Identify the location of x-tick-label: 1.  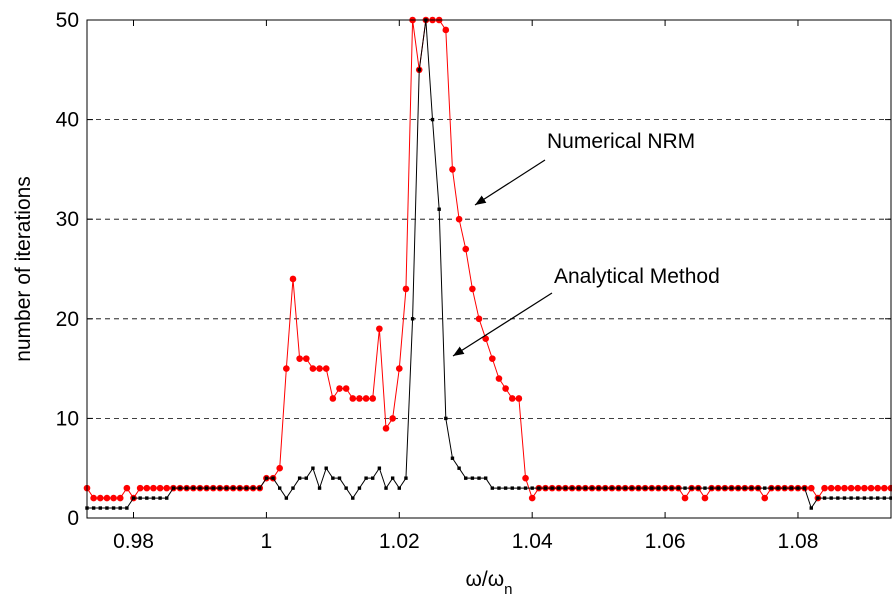
(267, 541).